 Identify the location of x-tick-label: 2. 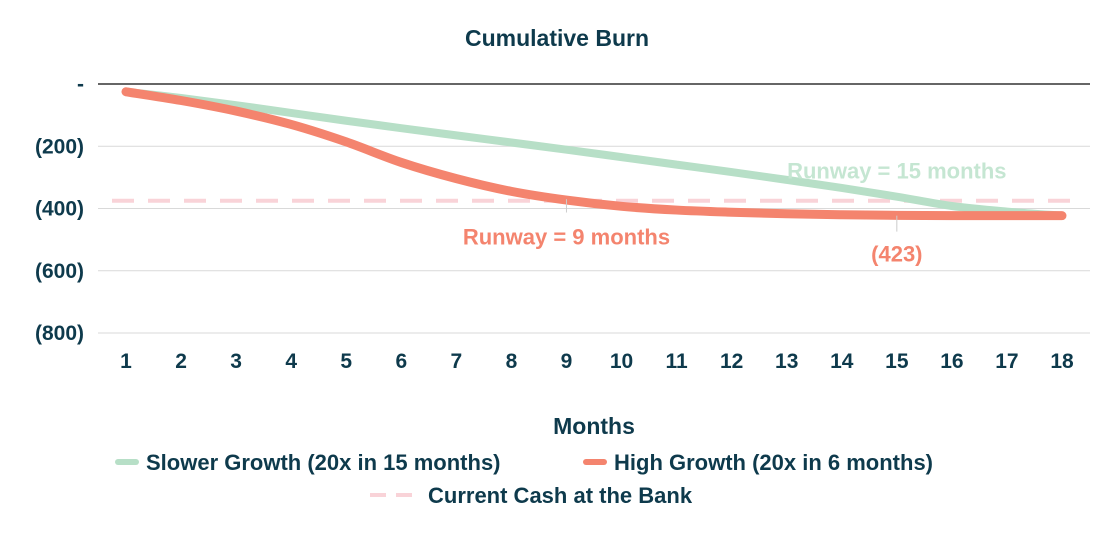
(181, 361).